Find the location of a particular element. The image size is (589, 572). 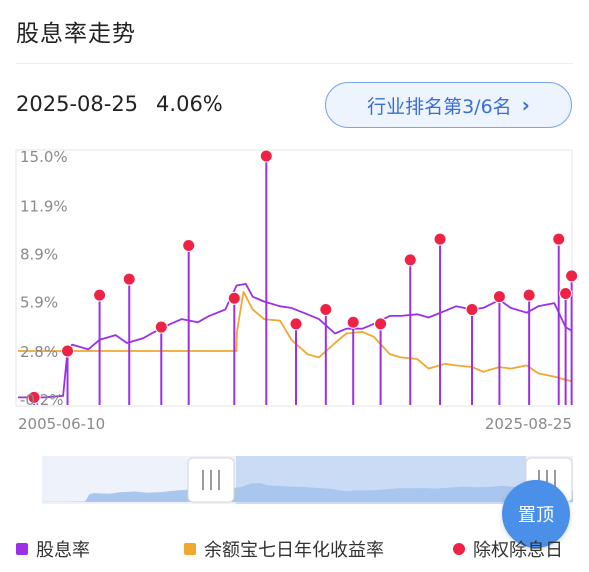

summary-line: 2025-08-25 4.06% is located at coordinates (119, 104).